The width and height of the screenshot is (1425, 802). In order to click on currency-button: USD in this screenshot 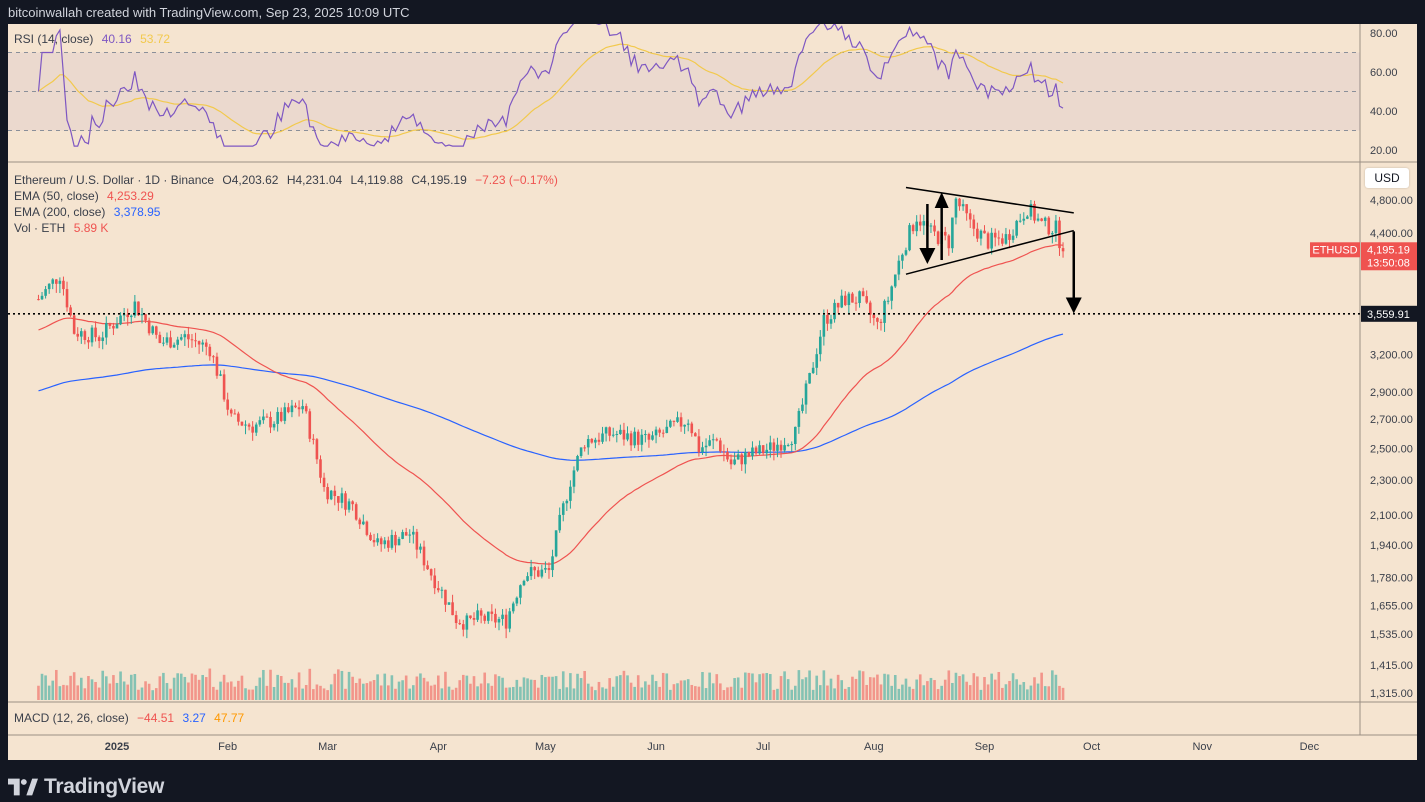, I will do `click(1387, 178)`.